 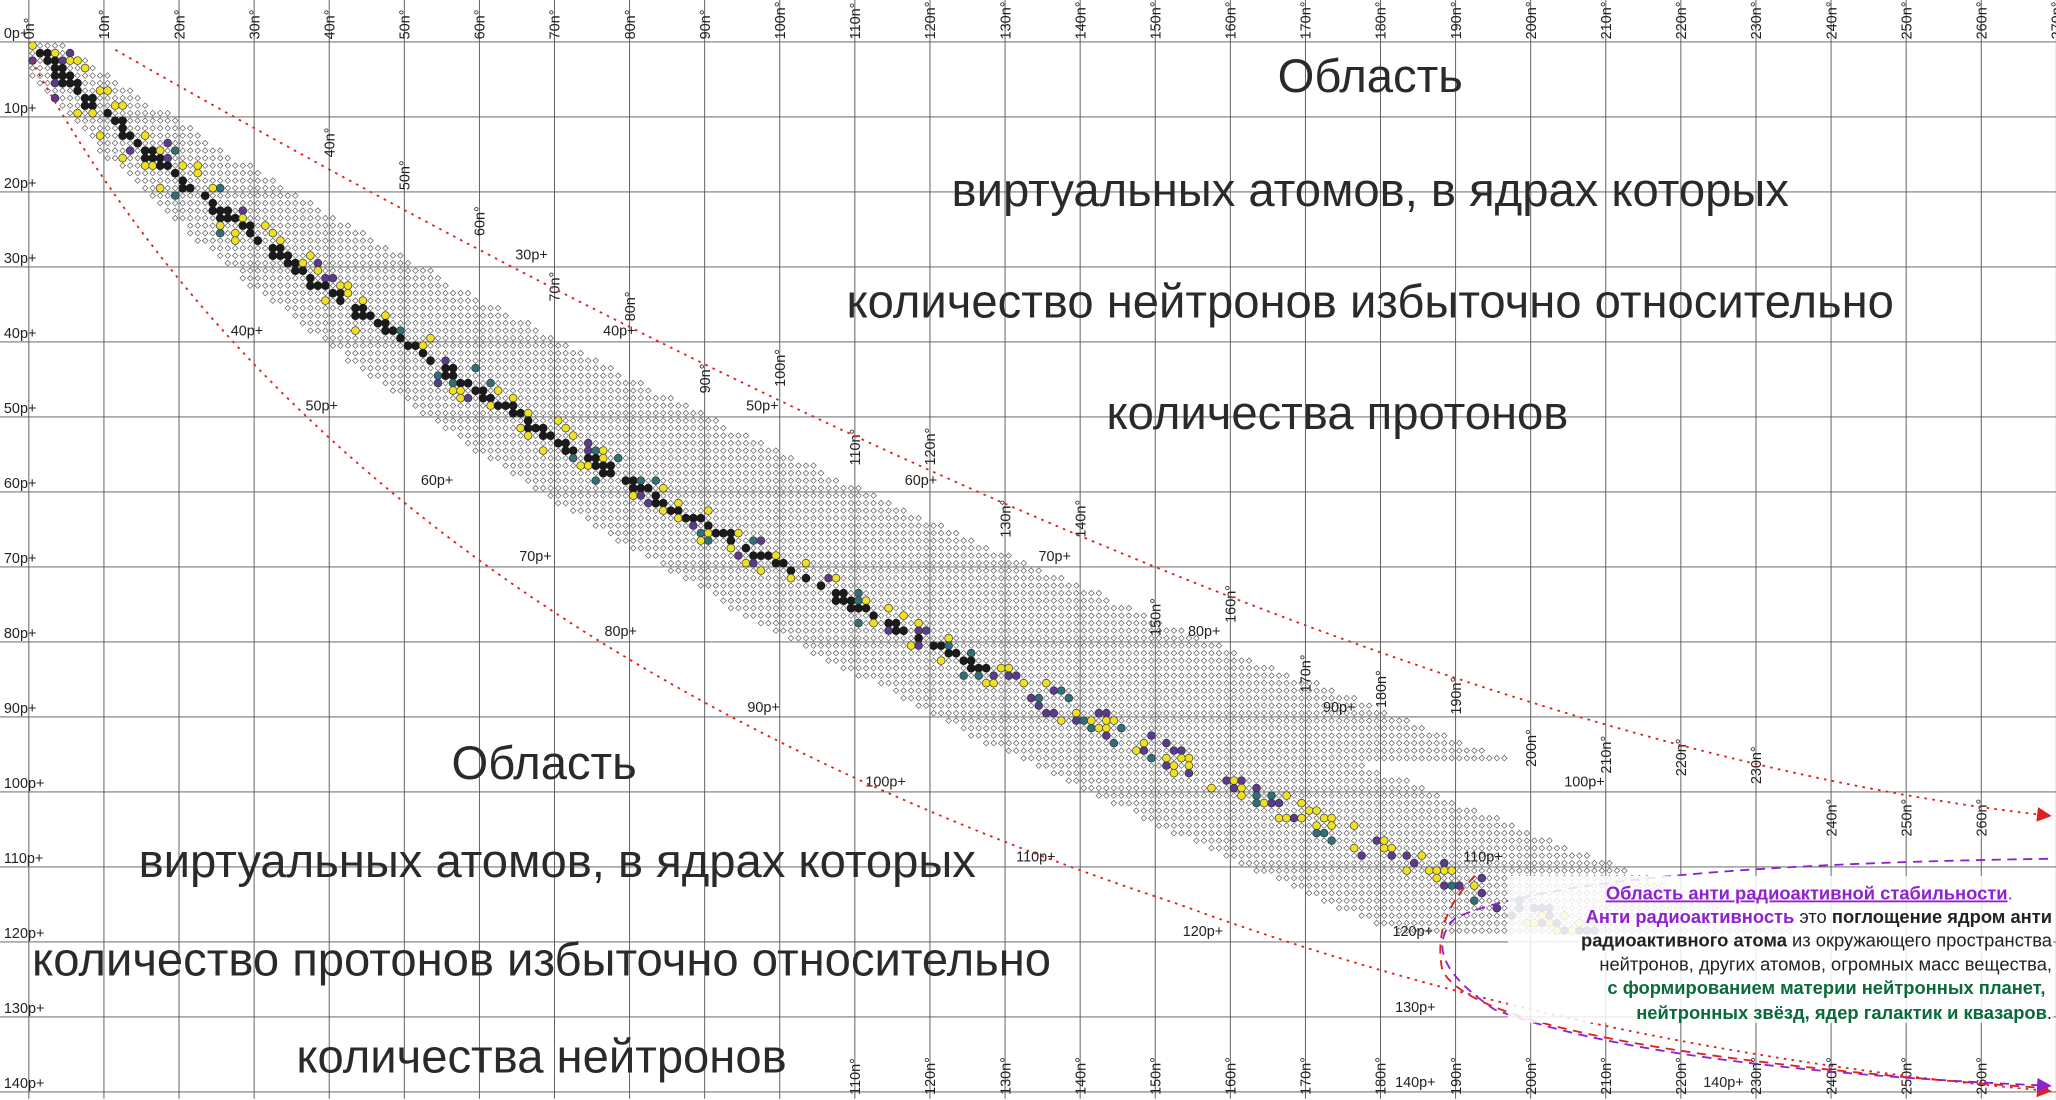 I want to click on row-label: 10p+, so click(x=20, y=109).